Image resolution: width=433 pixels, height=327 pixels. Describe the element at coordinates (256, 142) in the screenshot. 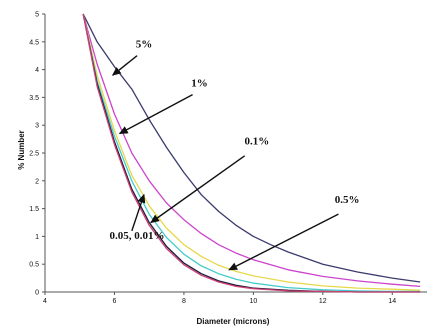

I see `annotation-label: 0.1%` at that location.